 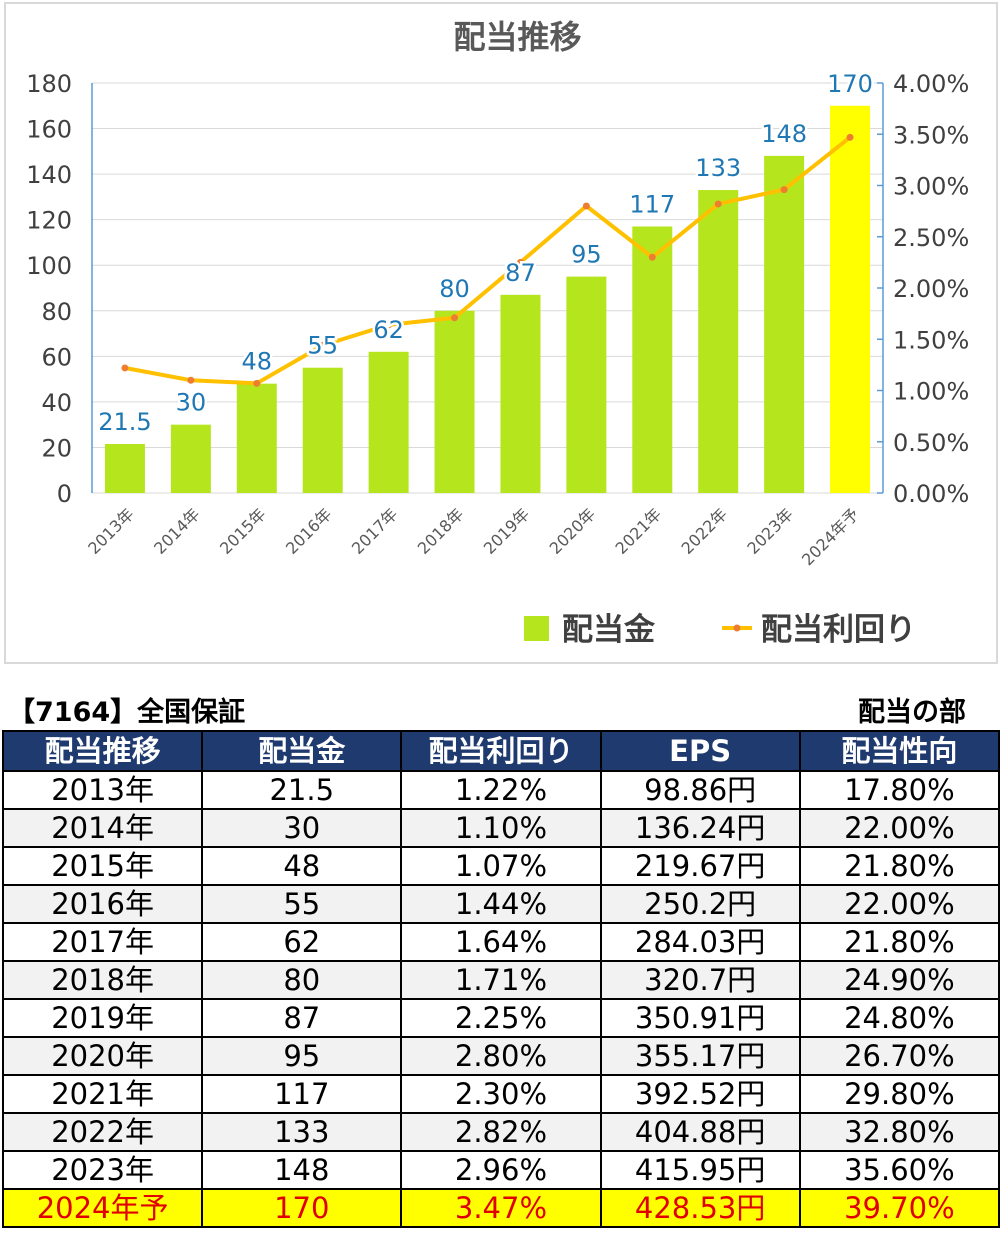 I want to click on cell-payout: 26.70%, so click(x=899, y=1056).